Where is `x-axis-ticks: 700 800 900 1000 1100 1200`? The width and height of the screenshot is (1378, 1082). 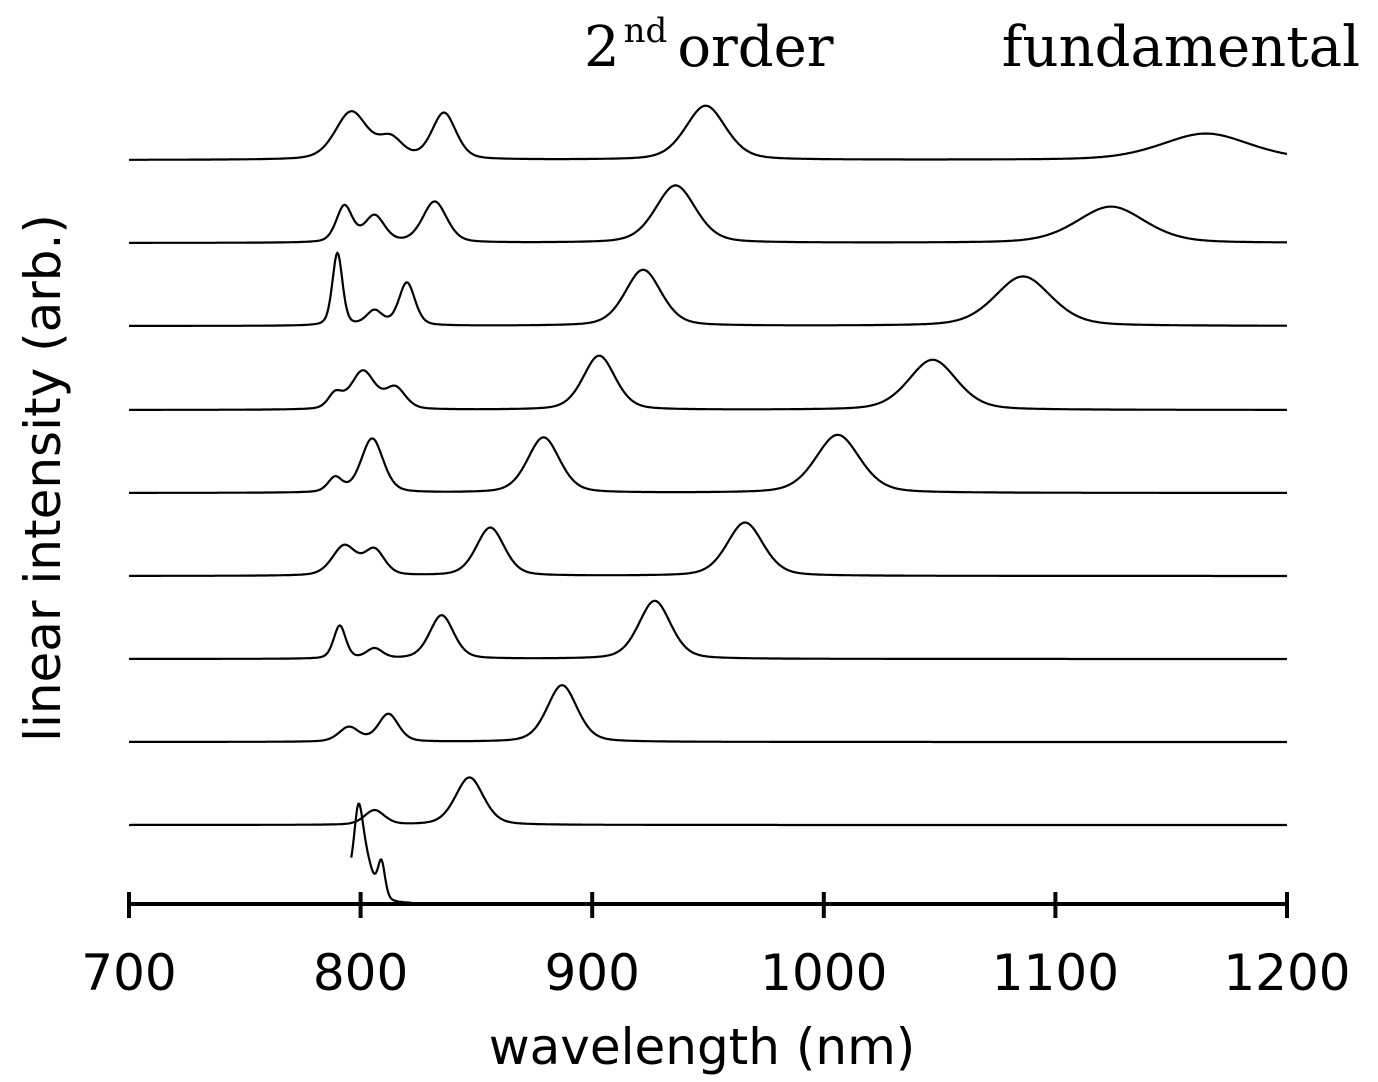 x-axis-ticks: 700 800 900 1000 1100 1200 is located at coordinates (716, 947).